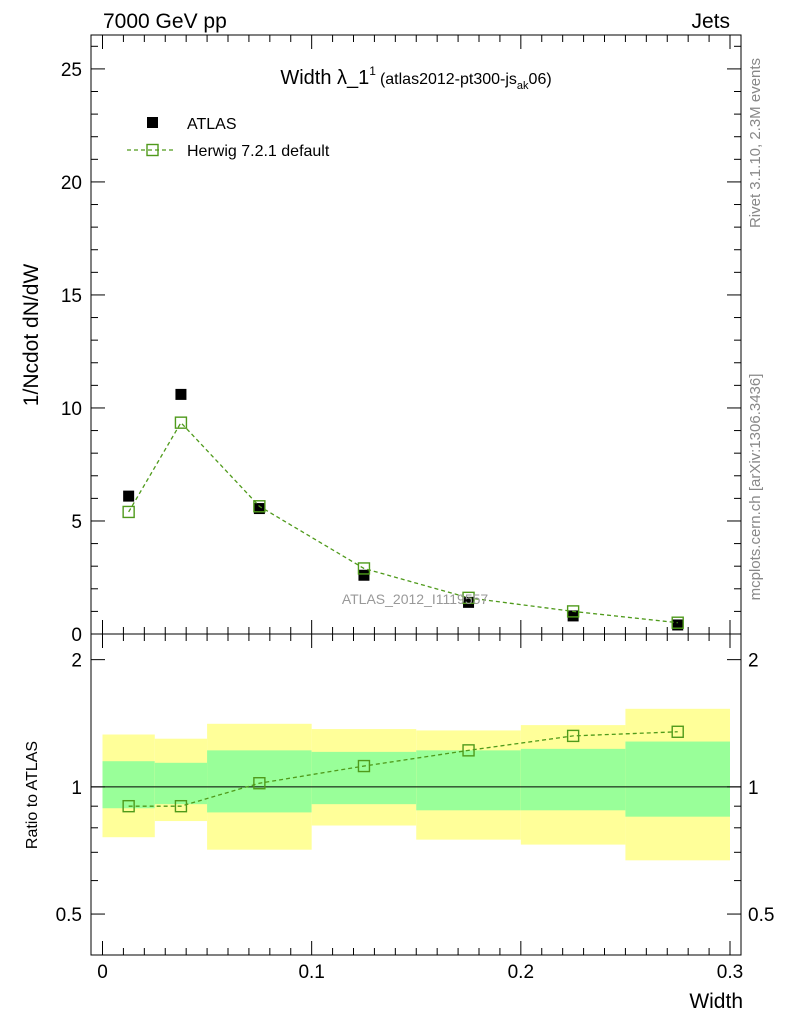 Image resolution: width=786 pixels, height=1024 pixels. Describe the element at coordinates (415, 599) in the screenshot. I see `analysis-watermark: ATLAS_2012_I1119557` at that location.